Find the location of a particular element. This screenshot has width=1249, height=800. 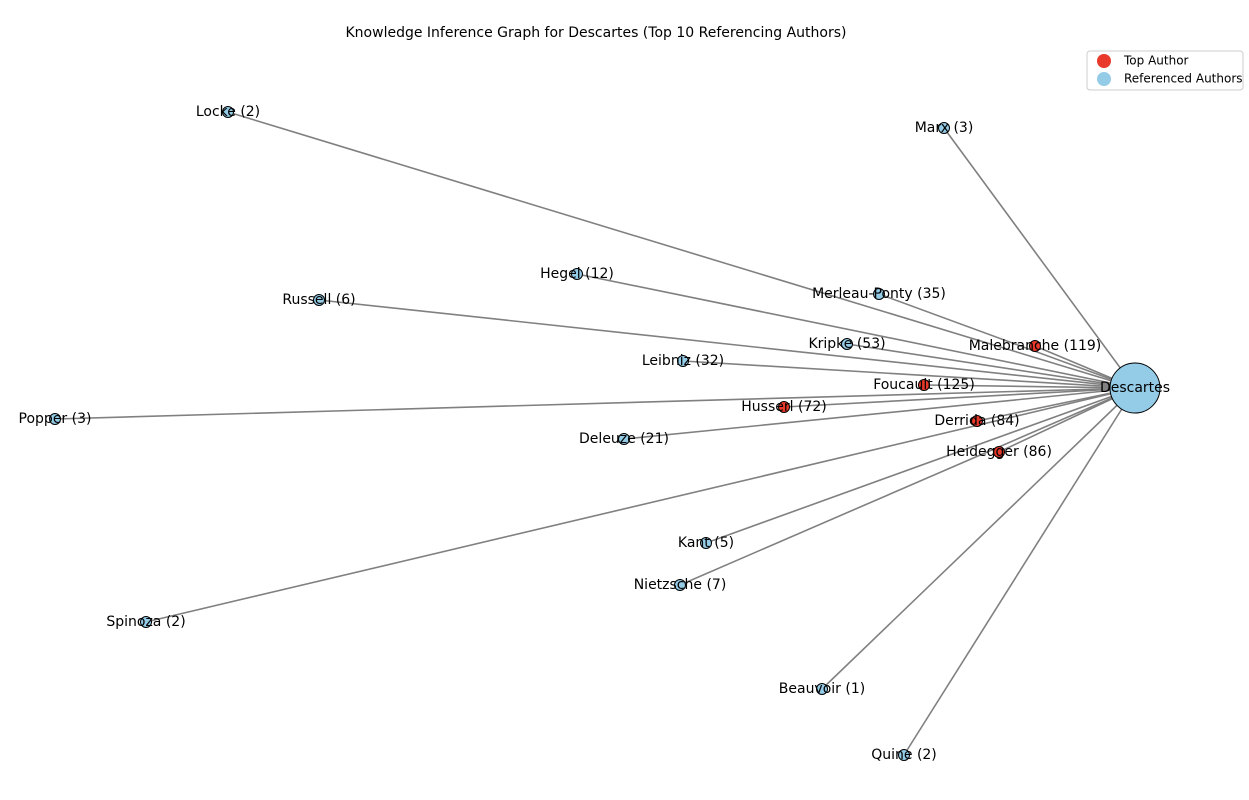

node-label: Nietzsche (7) is located at coordinates (680, 585).